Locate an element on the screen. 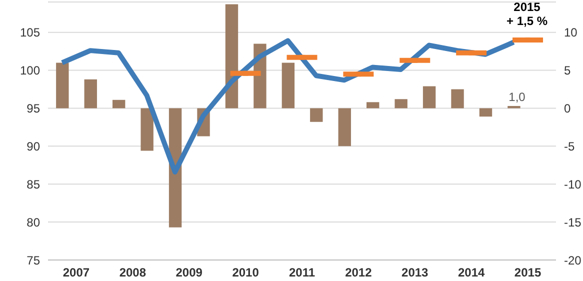  x-tick-label: 2012 is located at coordinates (358, 273).